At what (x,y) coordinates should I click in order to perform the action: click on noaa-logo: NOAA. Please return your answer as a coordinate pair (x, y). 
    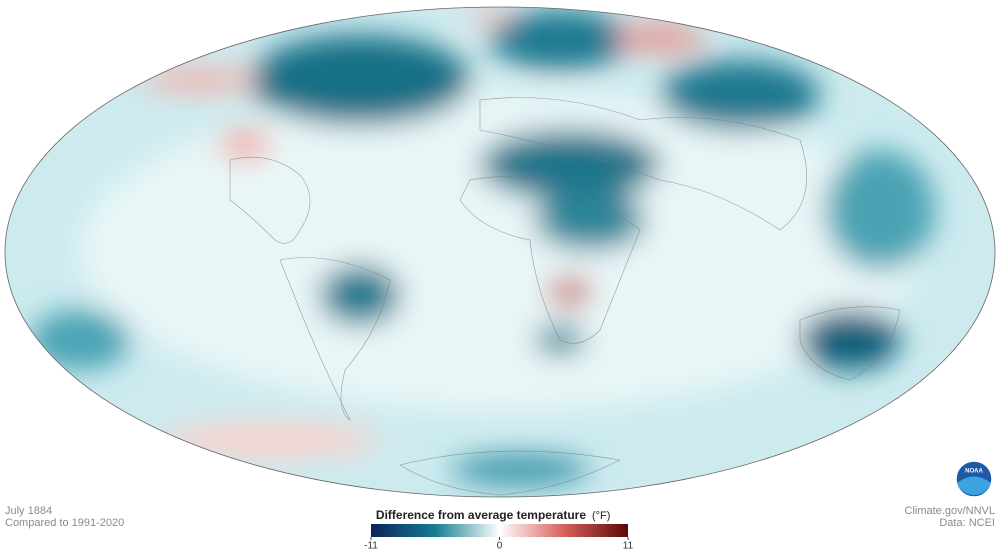
    Looking at the image, I should click on (974, 479).